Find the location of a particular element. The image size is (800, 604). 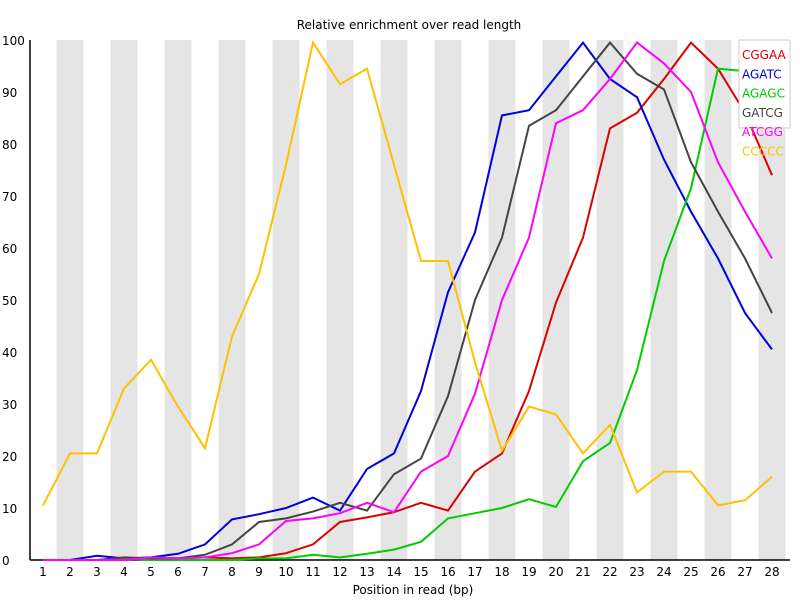

x-axis-label: Position in read (bp) is located at coordinates (413, 590).